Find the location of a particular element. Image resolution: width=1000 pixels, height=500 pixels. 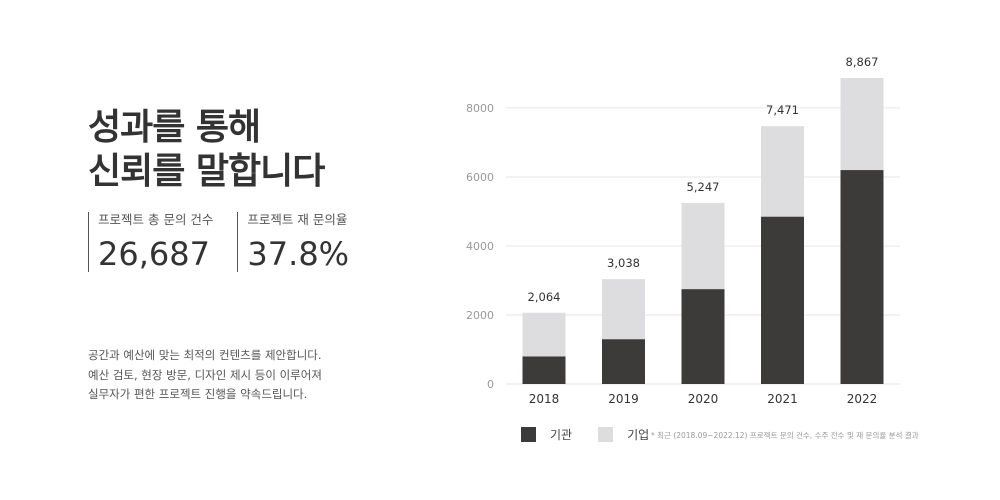

description-line: 예산 검토, 현장 방문, 디자인 제시 등이 이루어져 is located at coordinates (205, 374).